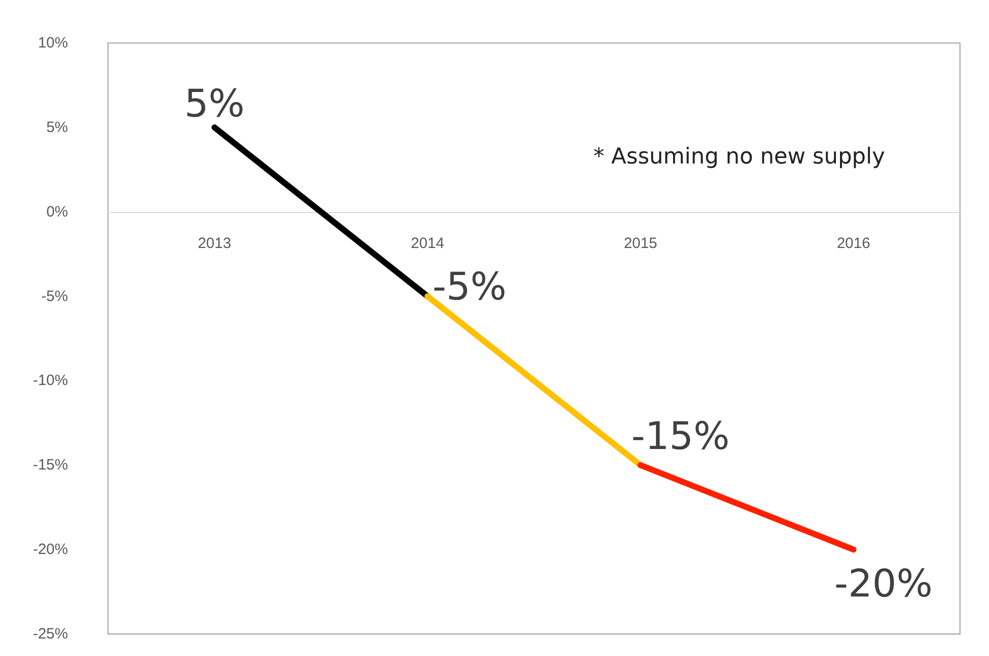 This screenshot has width=989, height=656. What do you see at coordinates (853, 243) in the screenshot?
I see `x-tick-label: 2016` at bounding box center [853, 243].